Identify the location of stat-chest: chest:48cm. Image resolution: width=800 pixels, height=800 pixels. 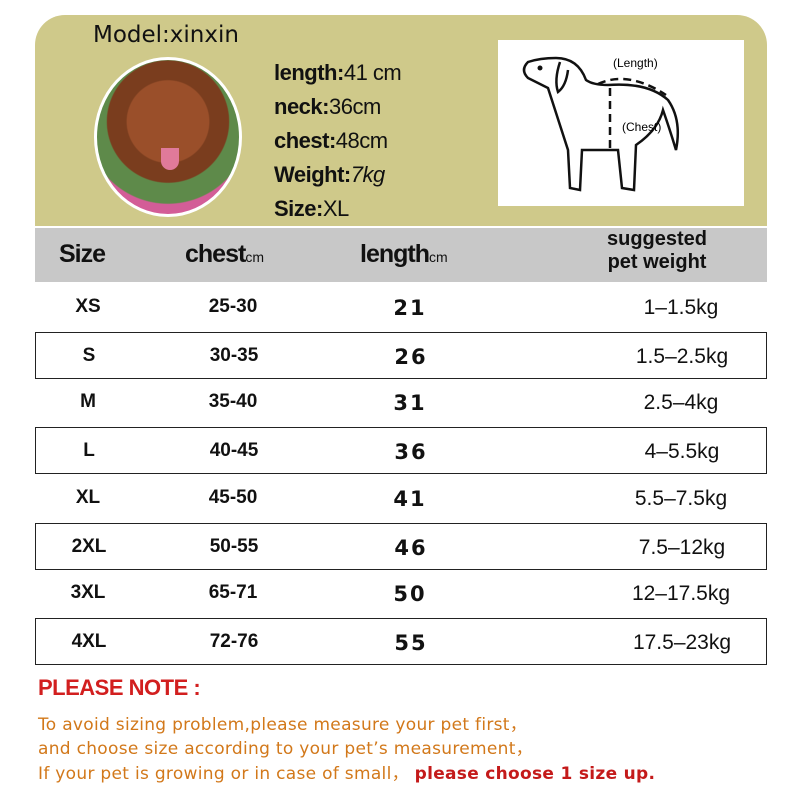
(331, 140).